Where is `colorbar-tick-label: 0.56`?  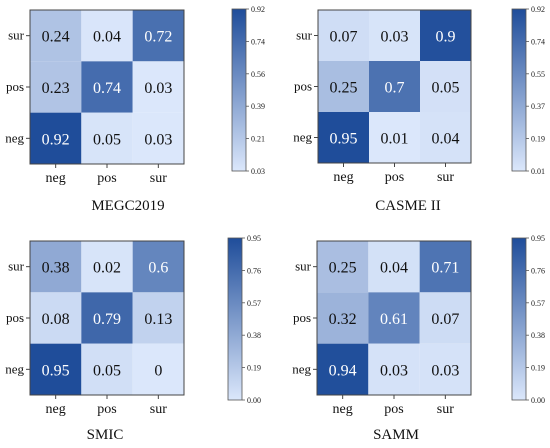
colorbar-tick-label: 0.56 is located at coordinates (258, 74).